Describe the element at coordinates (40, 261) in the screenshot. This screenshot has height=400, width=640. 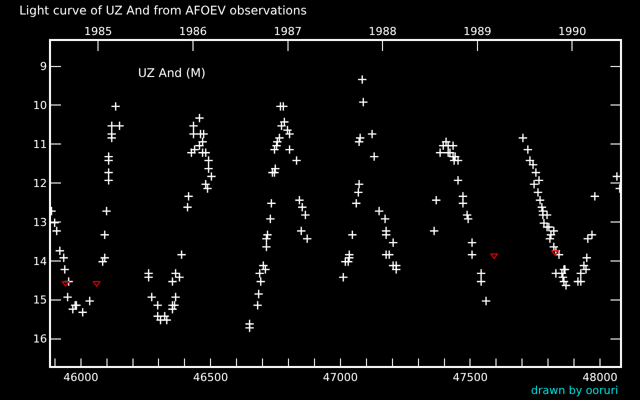
I see `y-tick-label: 14` at that location.